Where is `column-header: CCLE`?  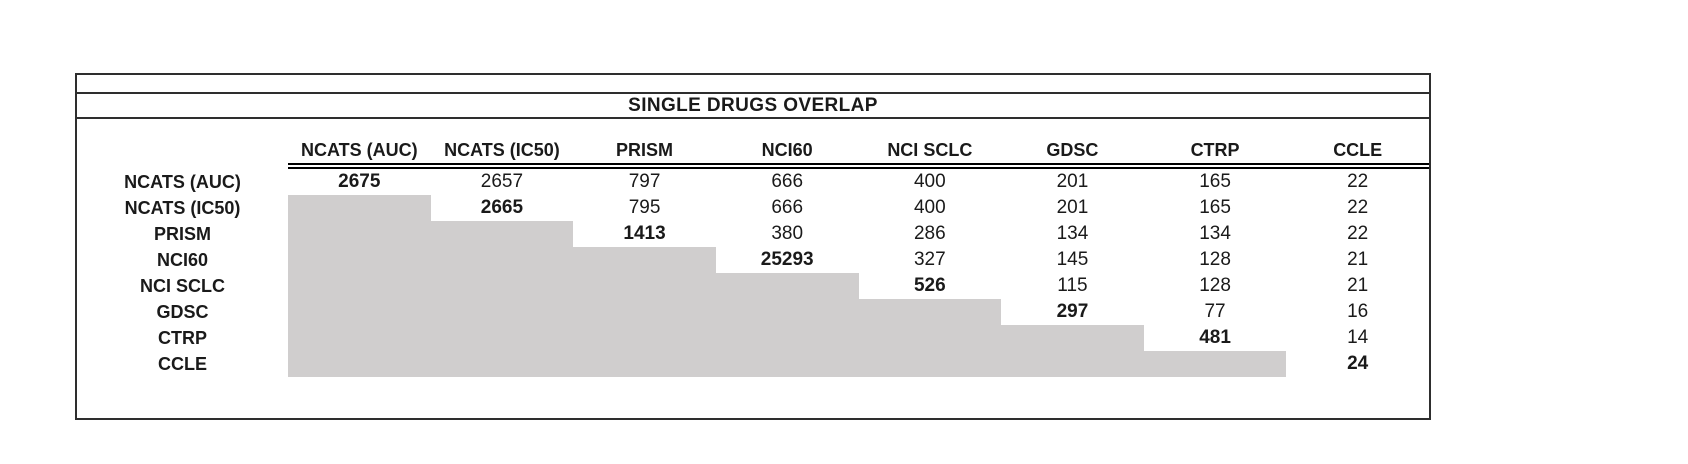 column-header: CCLE is located at coordinates (1357, 154).